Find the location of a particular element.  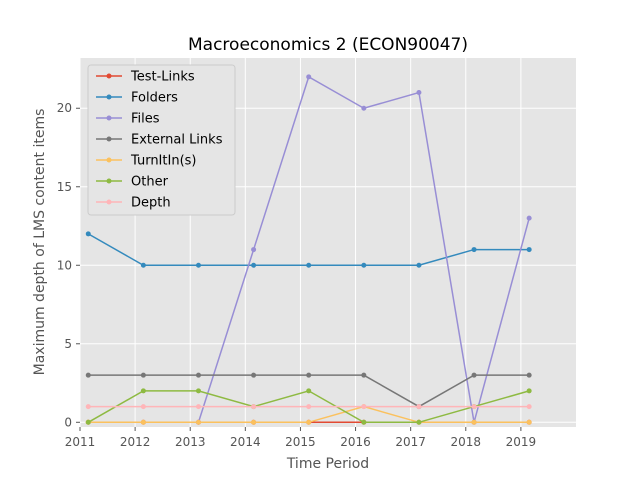

legend-label: TurnItIn(s) is located at coordinates (163, 161).